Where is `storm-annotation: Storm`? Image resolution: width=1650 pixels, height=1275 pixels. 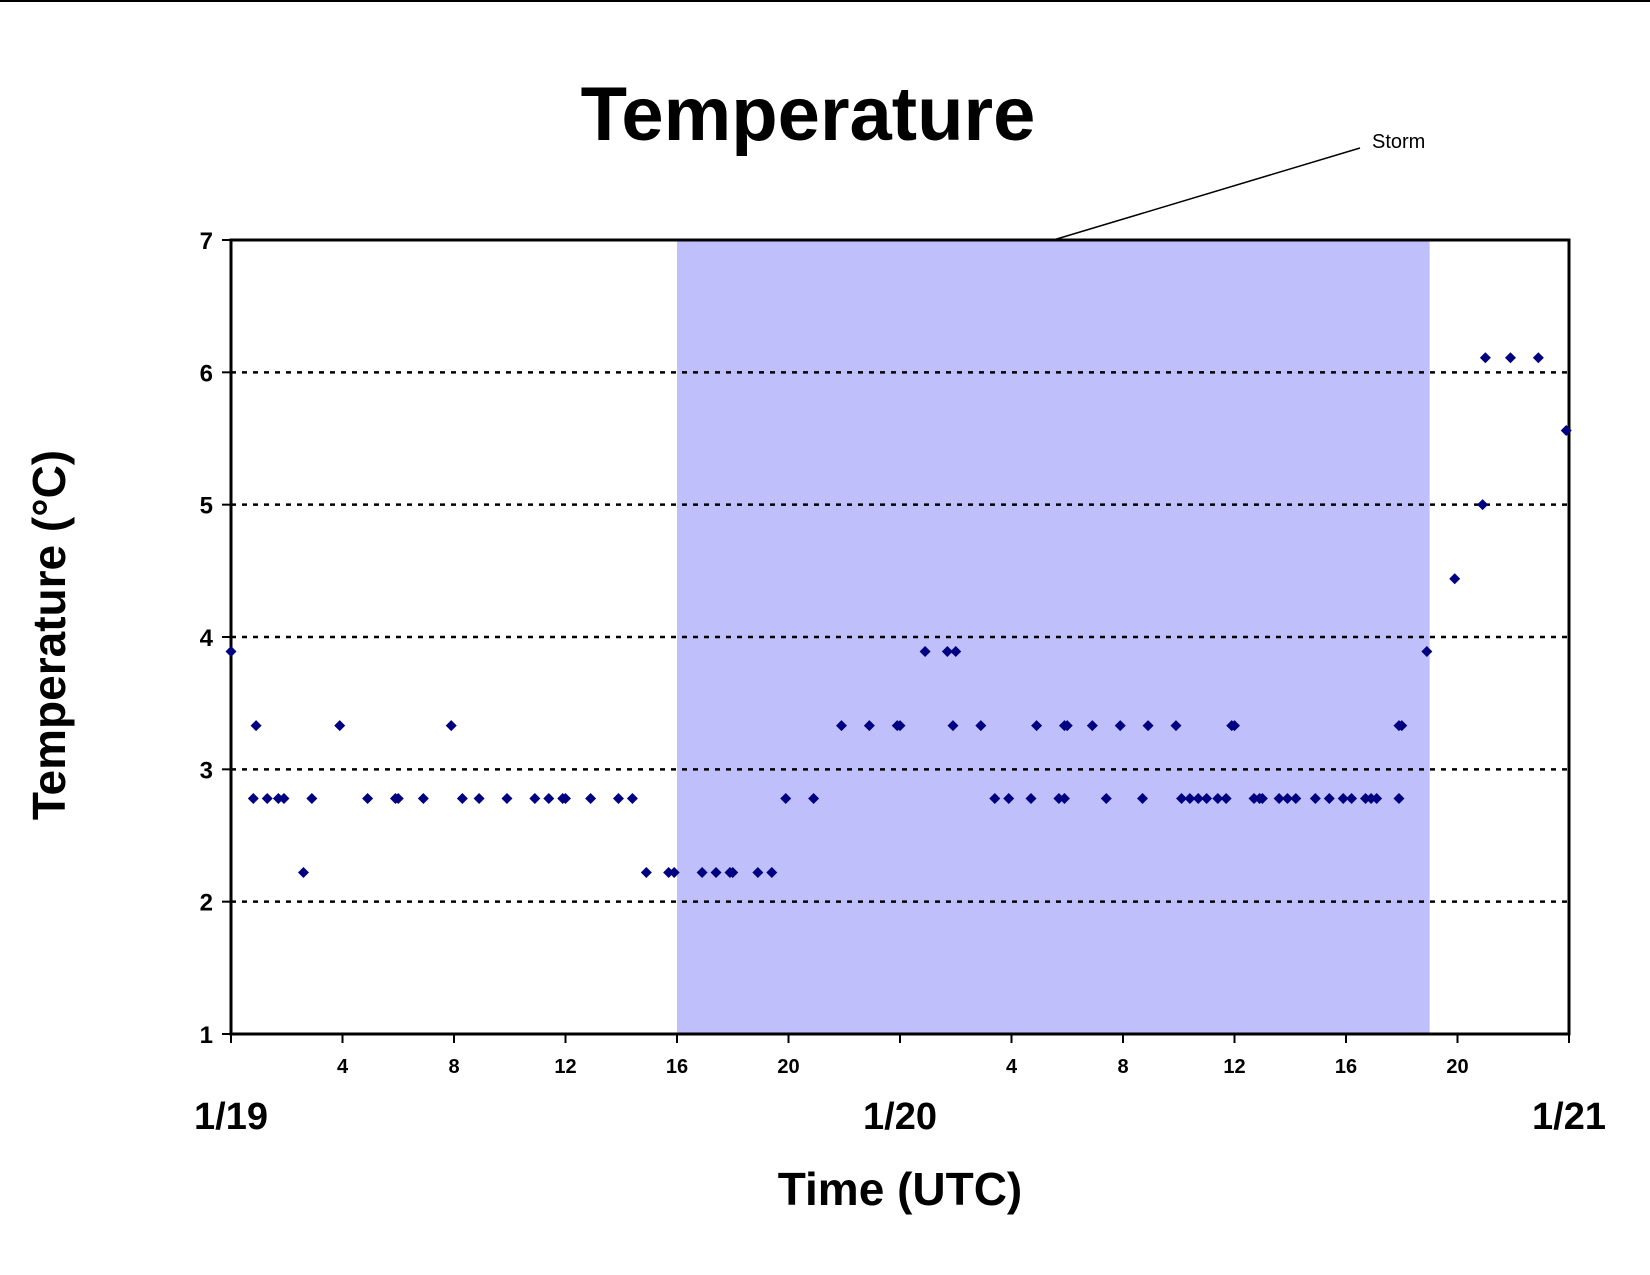
storm-annotation: Storm is located at coordinates (1398, 142).